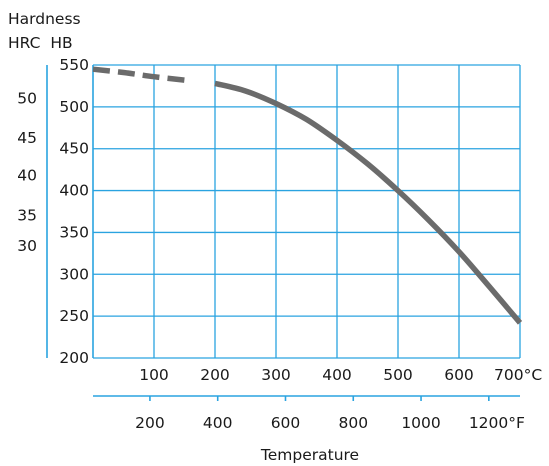  What do you see at coordinates (309, 455) in the screenshot?
I see `x-axis-title: Temperature` at bounding box center [309, 455].